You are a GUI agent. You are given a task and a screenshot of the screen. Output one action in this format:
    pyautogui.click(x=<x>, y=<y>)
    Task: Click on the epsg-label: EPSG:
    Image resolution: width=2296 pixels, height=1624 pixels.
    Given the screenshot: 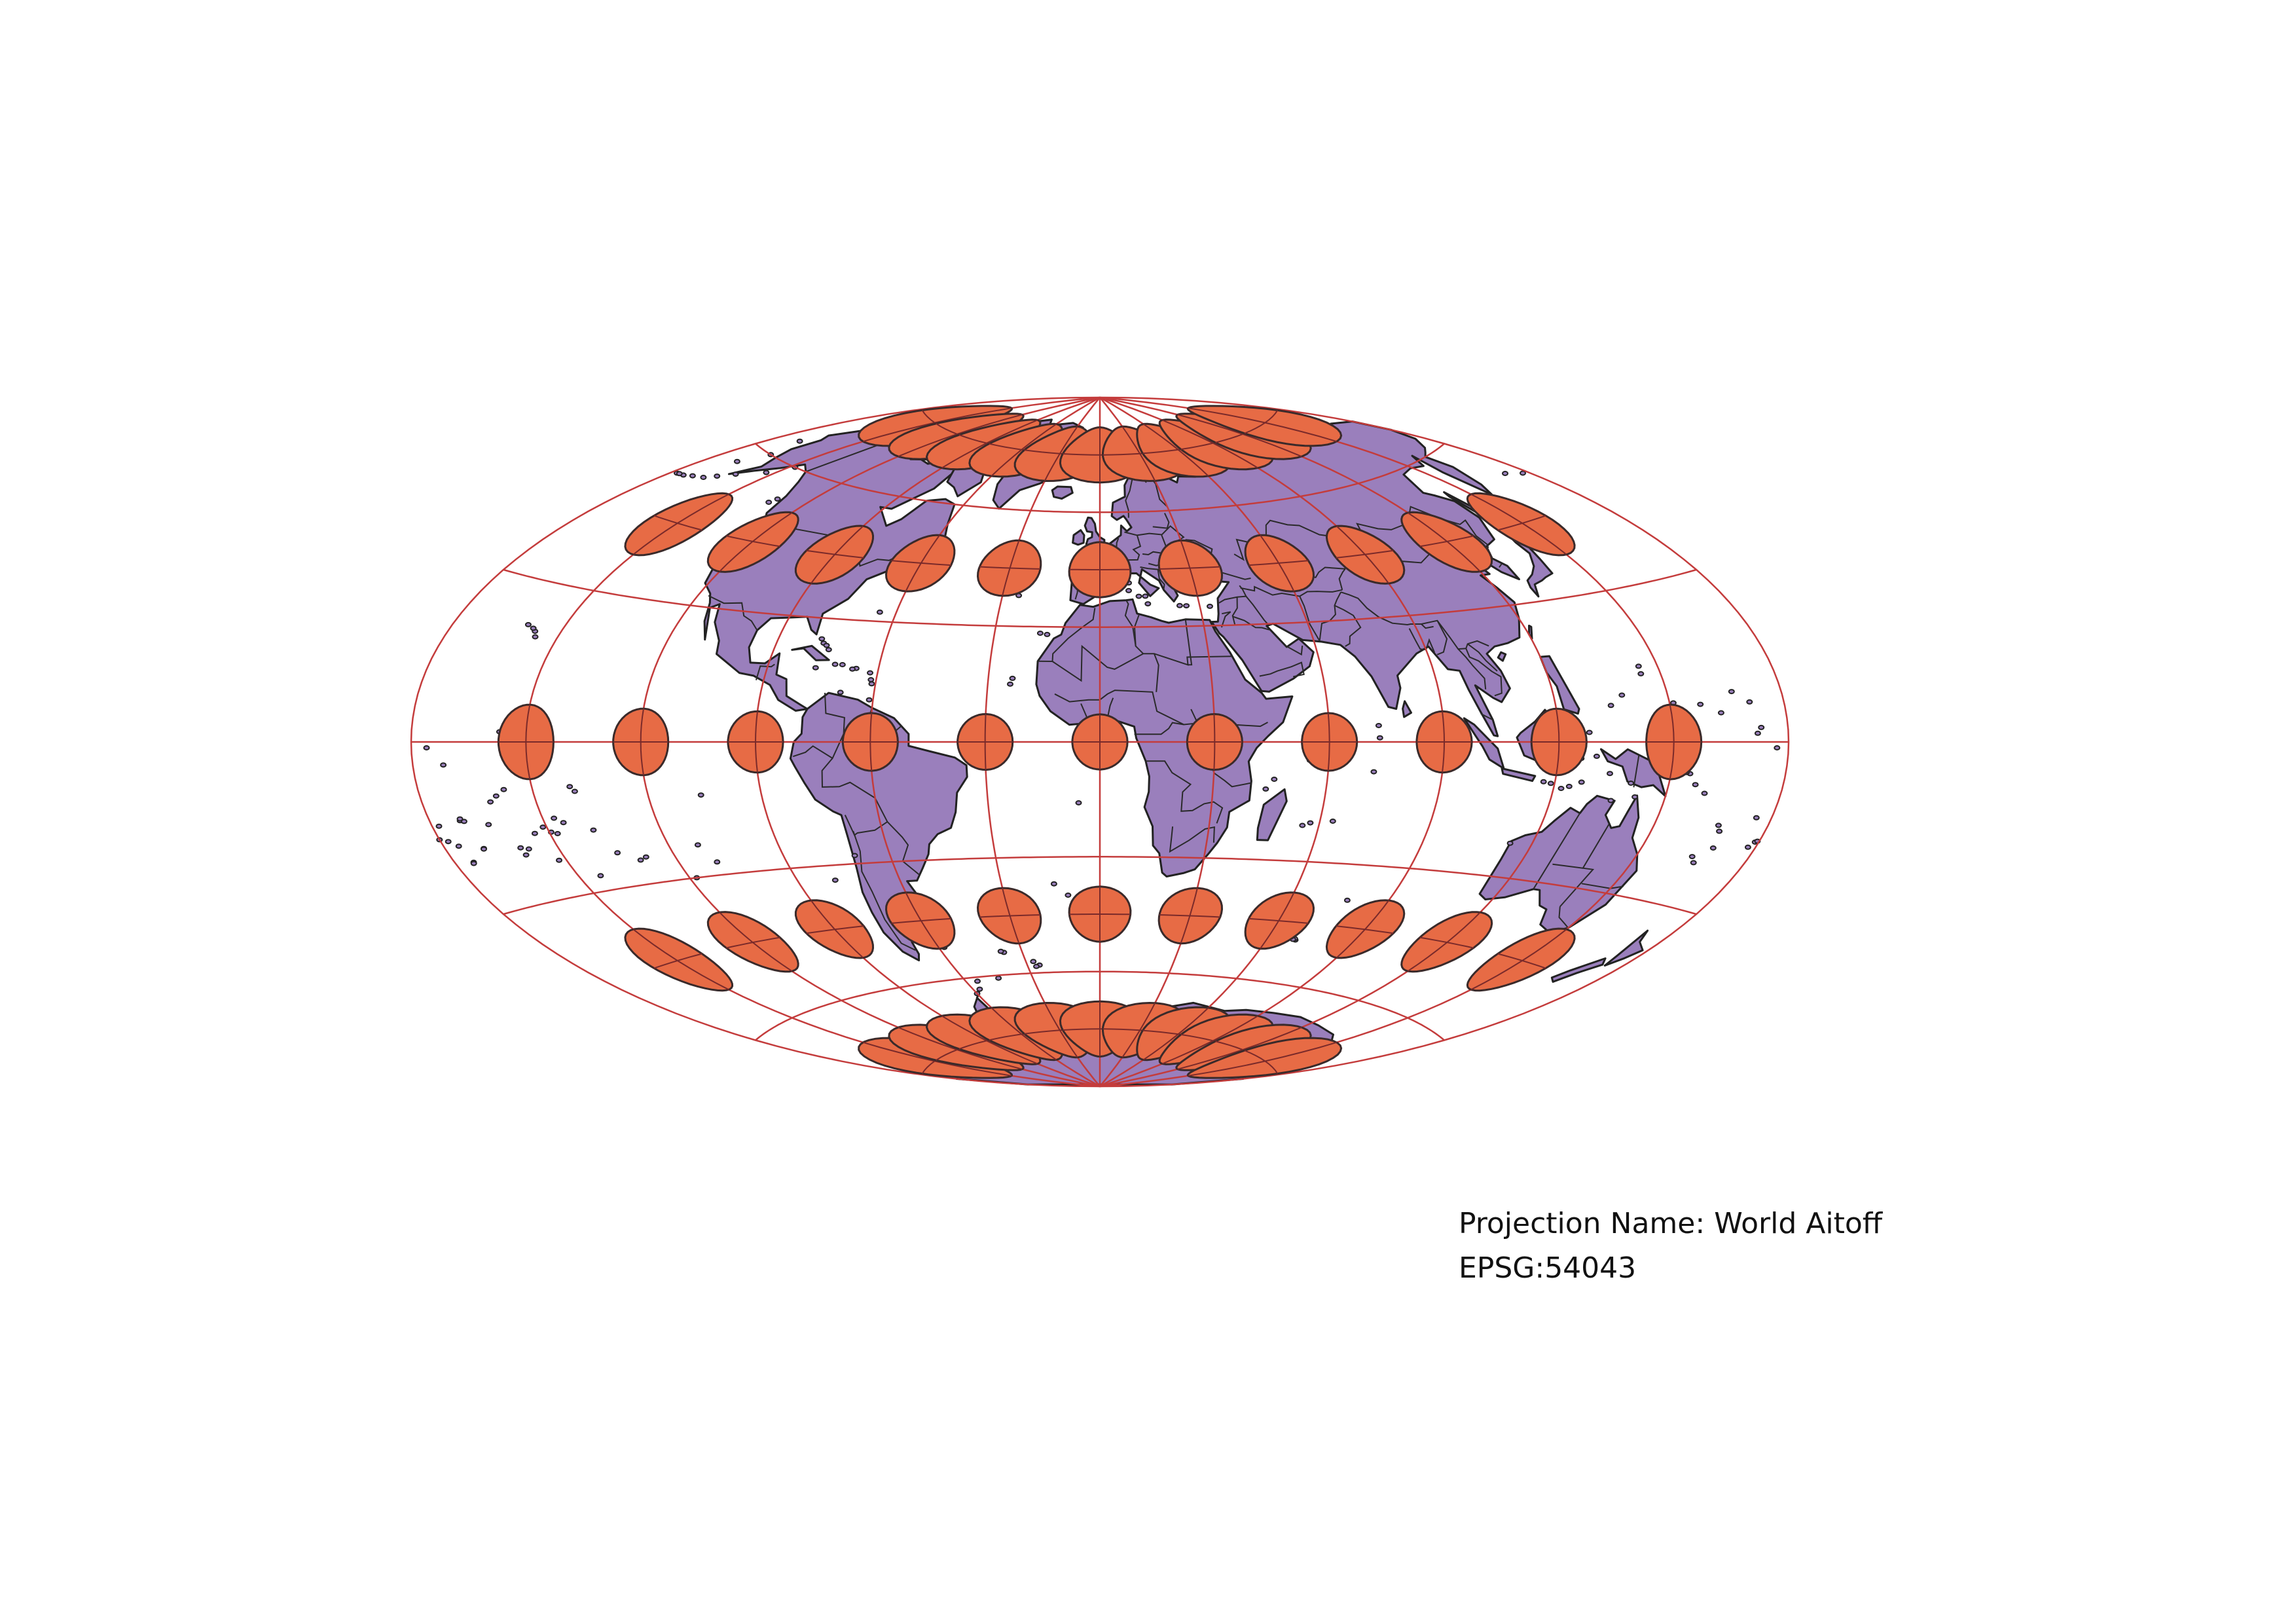 What is the action you would take?
    pyautogui.click(x=1502, y=1268)
    